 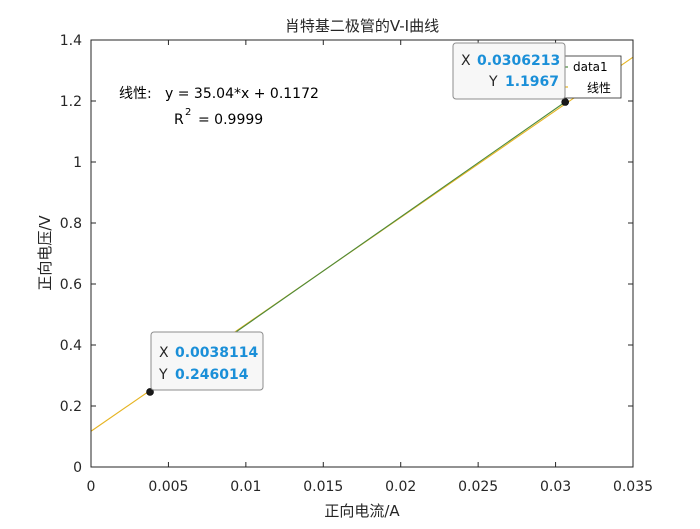 What do you see at coordinates (219, 107) in the screenshot?
I see `fit-annotation: 线性: y = 35.04*x + 0.1172 R 2 = 0.9999` at bounding box center [219, 107].